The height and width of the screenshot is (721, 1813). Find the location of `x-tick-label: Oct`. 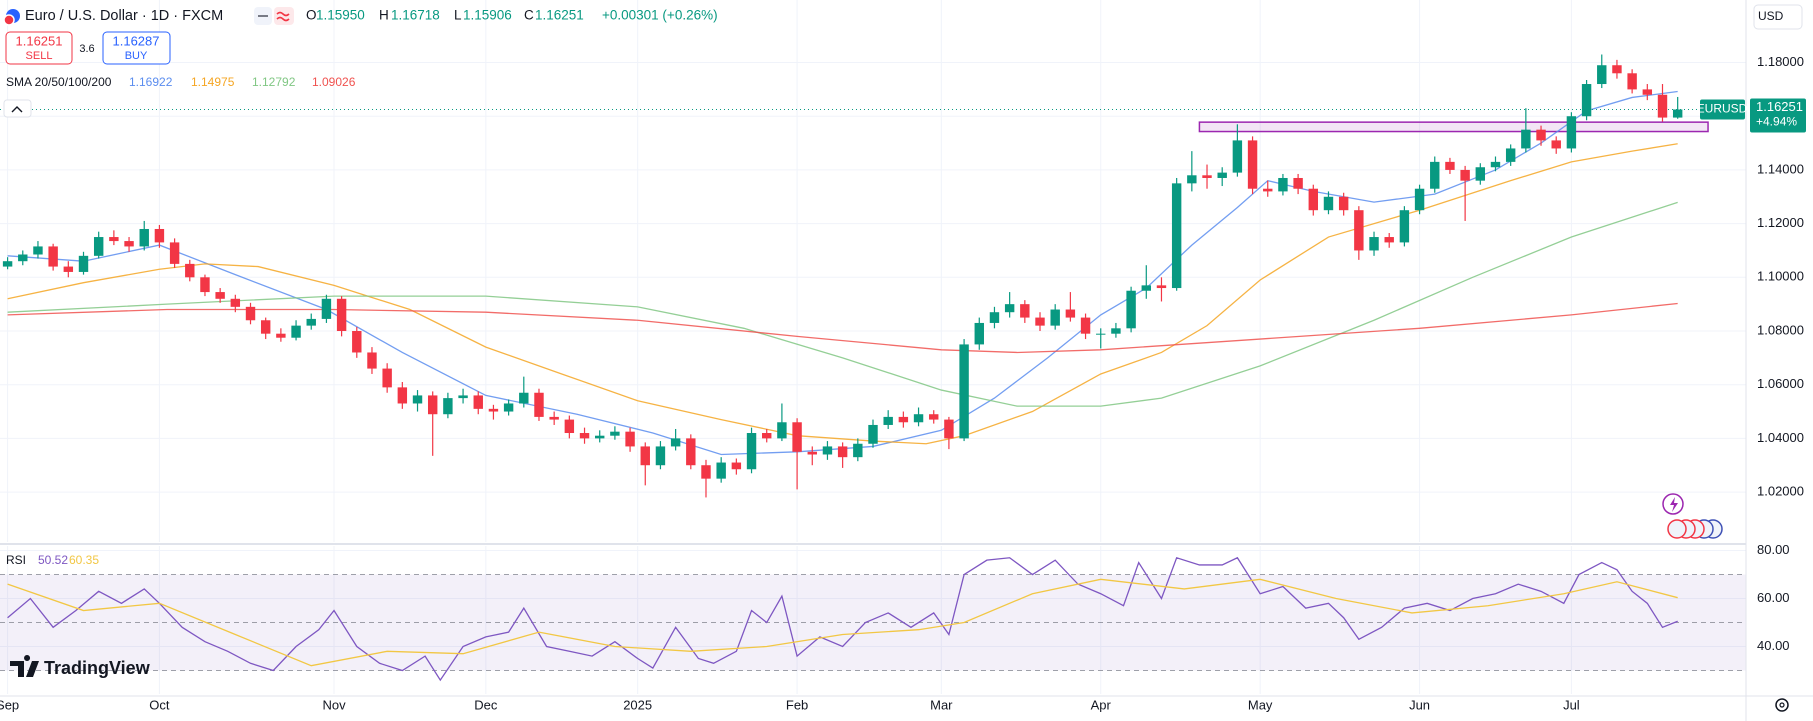

x-tick-label: Oct is located at coordinates (159, 704).